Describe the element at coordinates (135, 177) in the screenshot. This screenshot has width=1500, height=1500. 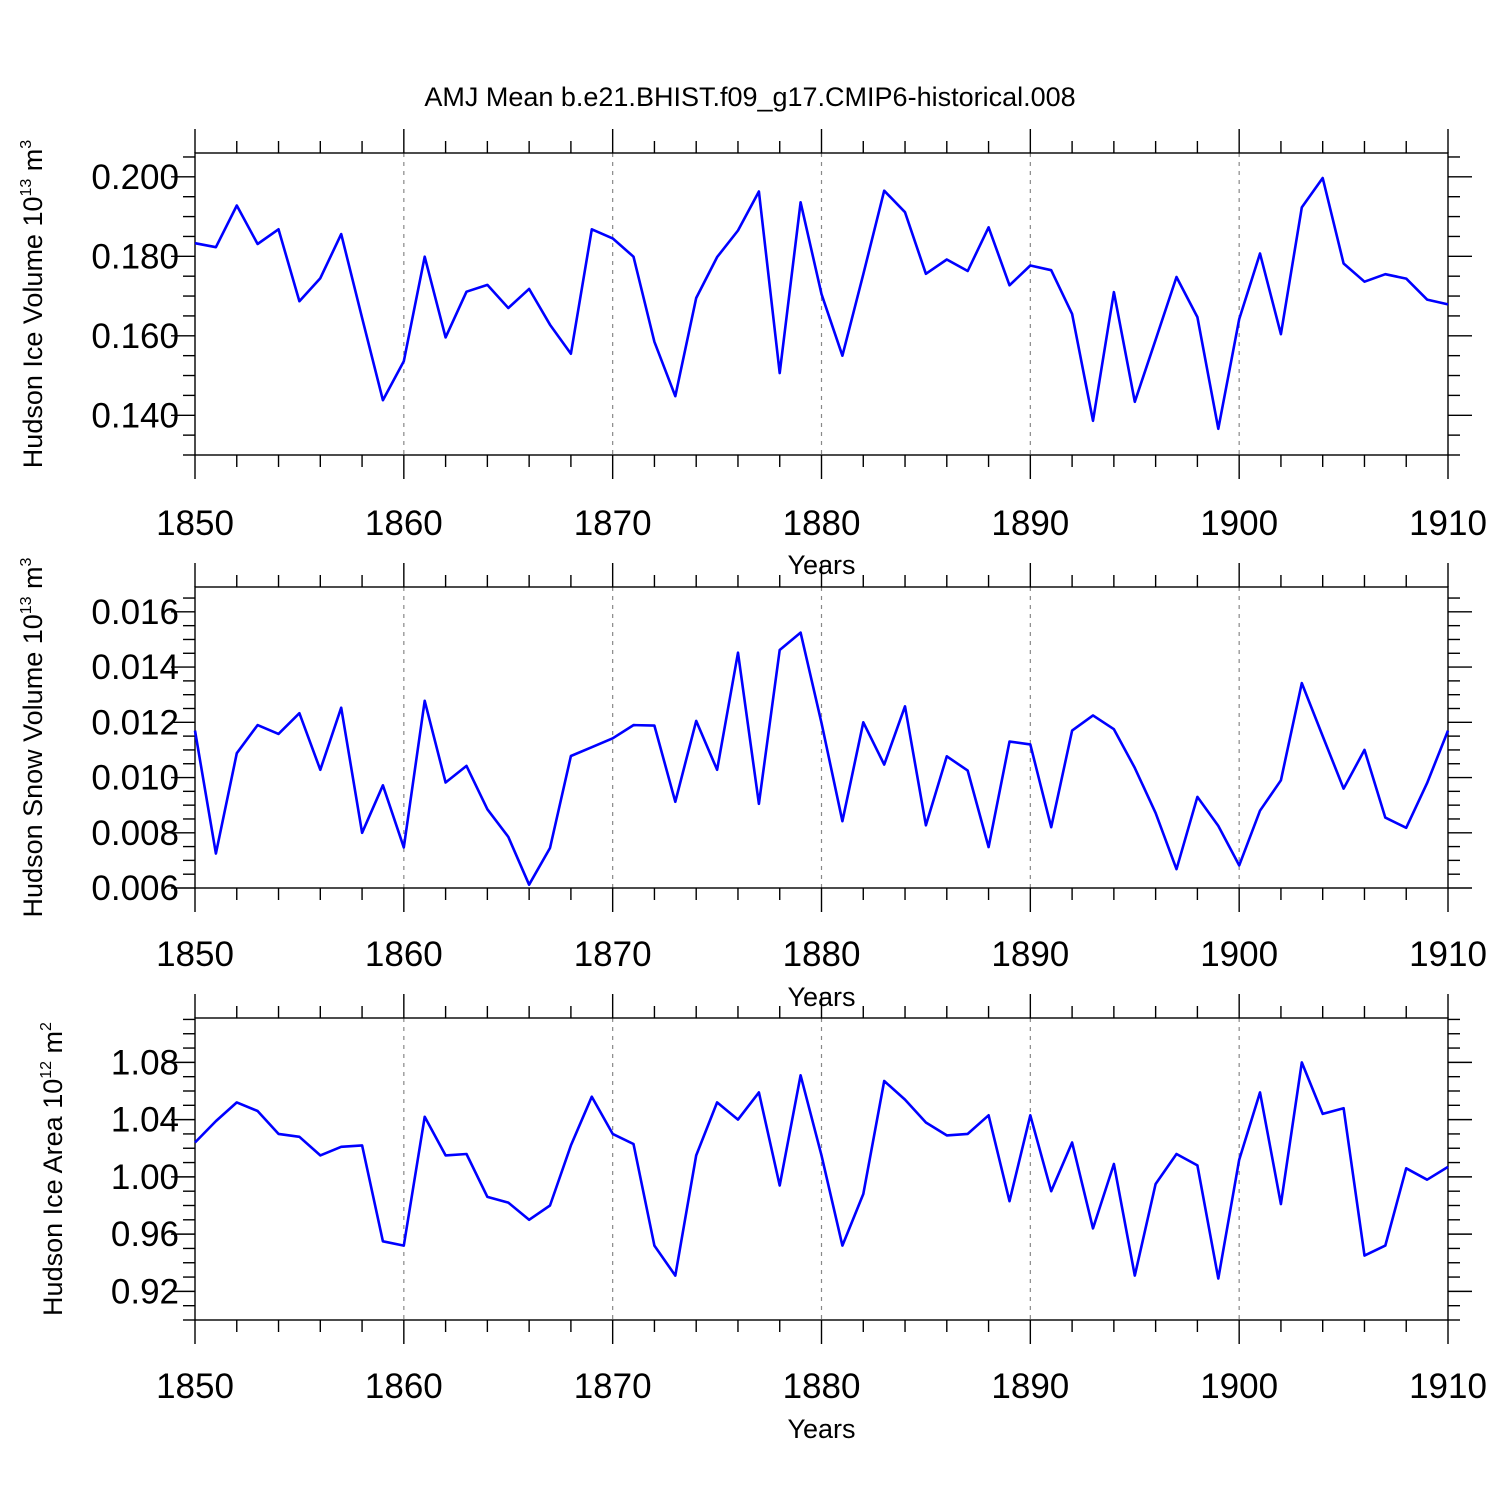
I see `y-tick-label: 0.200` at that location.